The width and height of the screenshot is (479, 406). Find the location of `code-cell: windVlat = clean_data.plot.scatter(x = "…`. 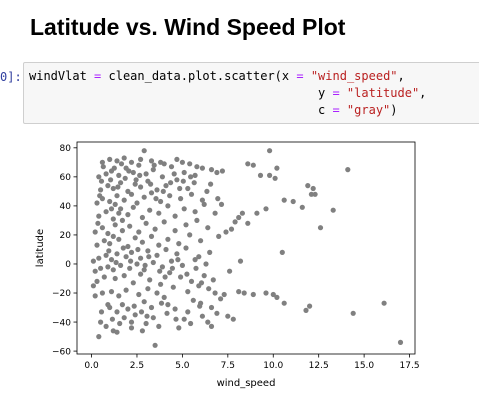

code-cell: windVlat = clean_data.plot.scatter(x = "… is located at coordinates (251, 93).